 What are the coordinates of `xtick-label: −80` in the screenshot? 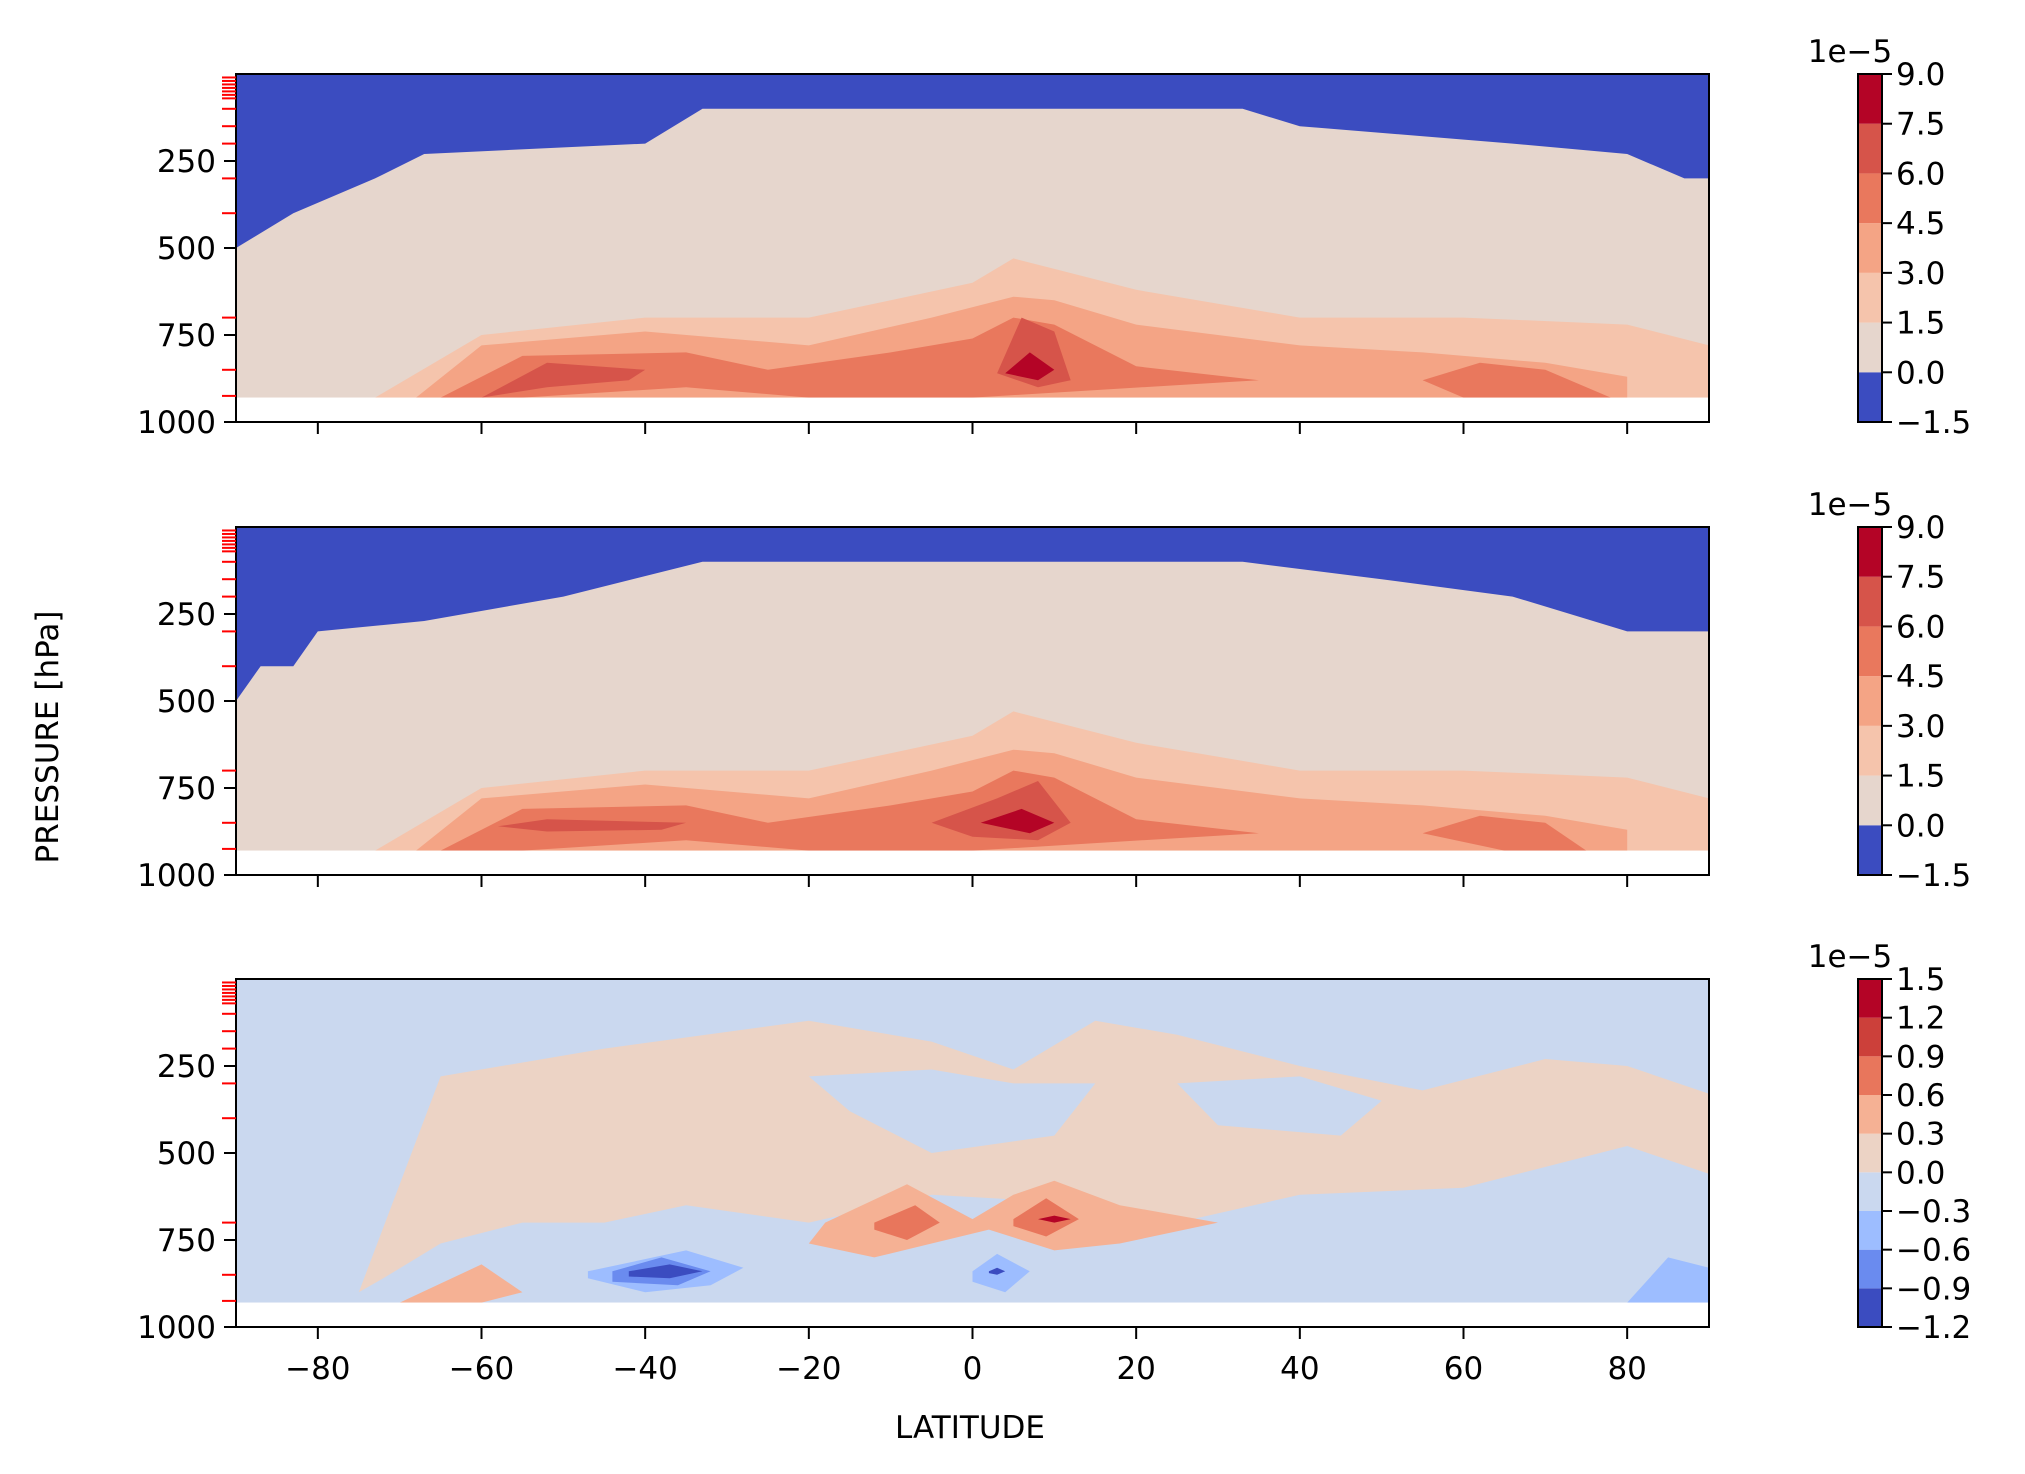 It's located at (317, 1369).